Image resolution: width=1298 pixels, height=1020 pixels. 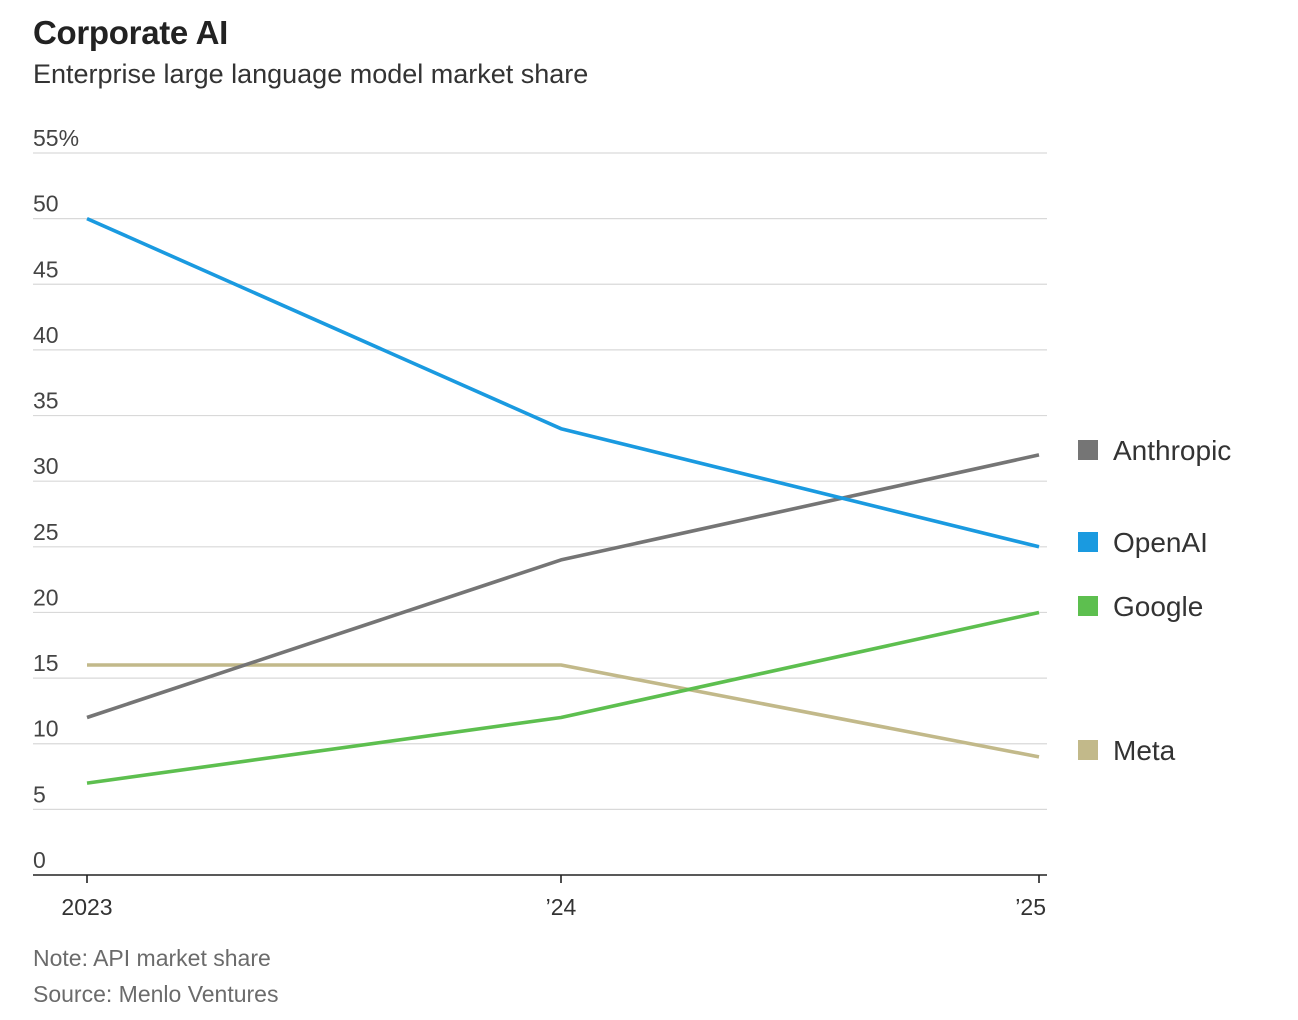 What do you see at coordinates (39, 860) in the screenshot?
I see `y-tick-label: 0` at bounding box center [39, 860].